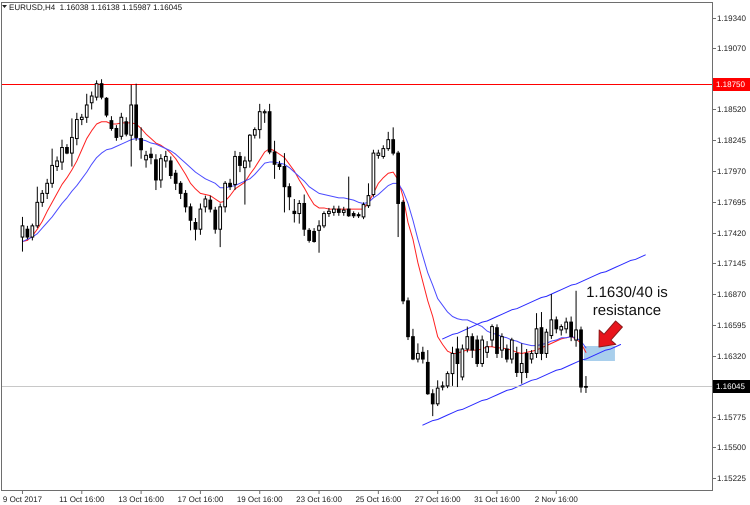 The height and width of the screenshot is (505, 750). I want to click on y-tick-label: 1.15775, so click(731, 417).